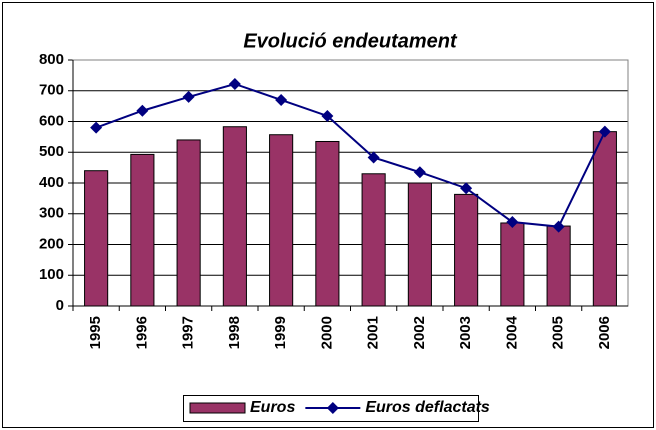 Image resolution: width=656 pixels, height=430 pixels. What do you see at coordinates (51, 59) in the screenshot?
I see `y-tick-label: 800` at bounding box center [51, 59].